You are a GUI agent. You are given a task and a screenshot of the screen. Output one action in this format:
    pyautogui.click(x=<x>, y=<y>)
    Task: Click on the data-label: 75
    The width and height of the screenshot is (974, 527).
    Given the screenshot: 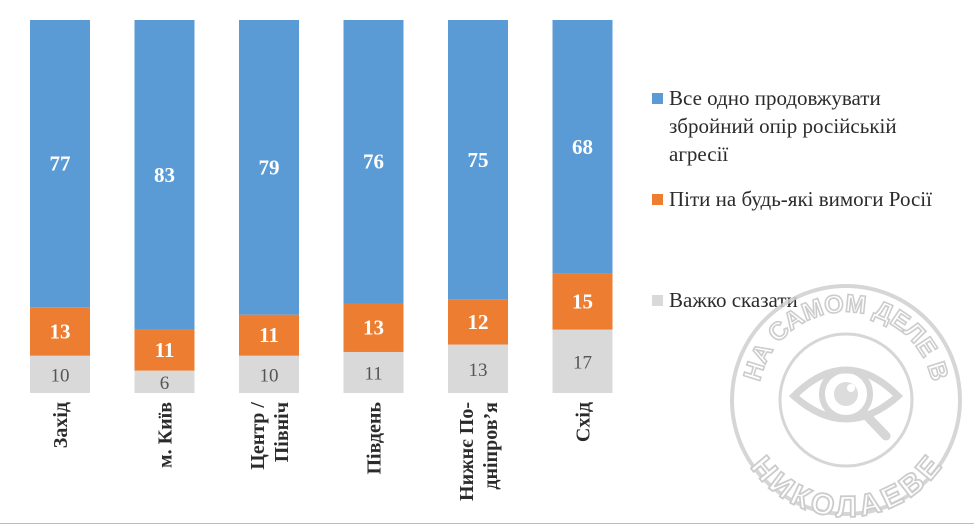 What is the action you would take?
    pyautogui.click(x=478, y=160)
    